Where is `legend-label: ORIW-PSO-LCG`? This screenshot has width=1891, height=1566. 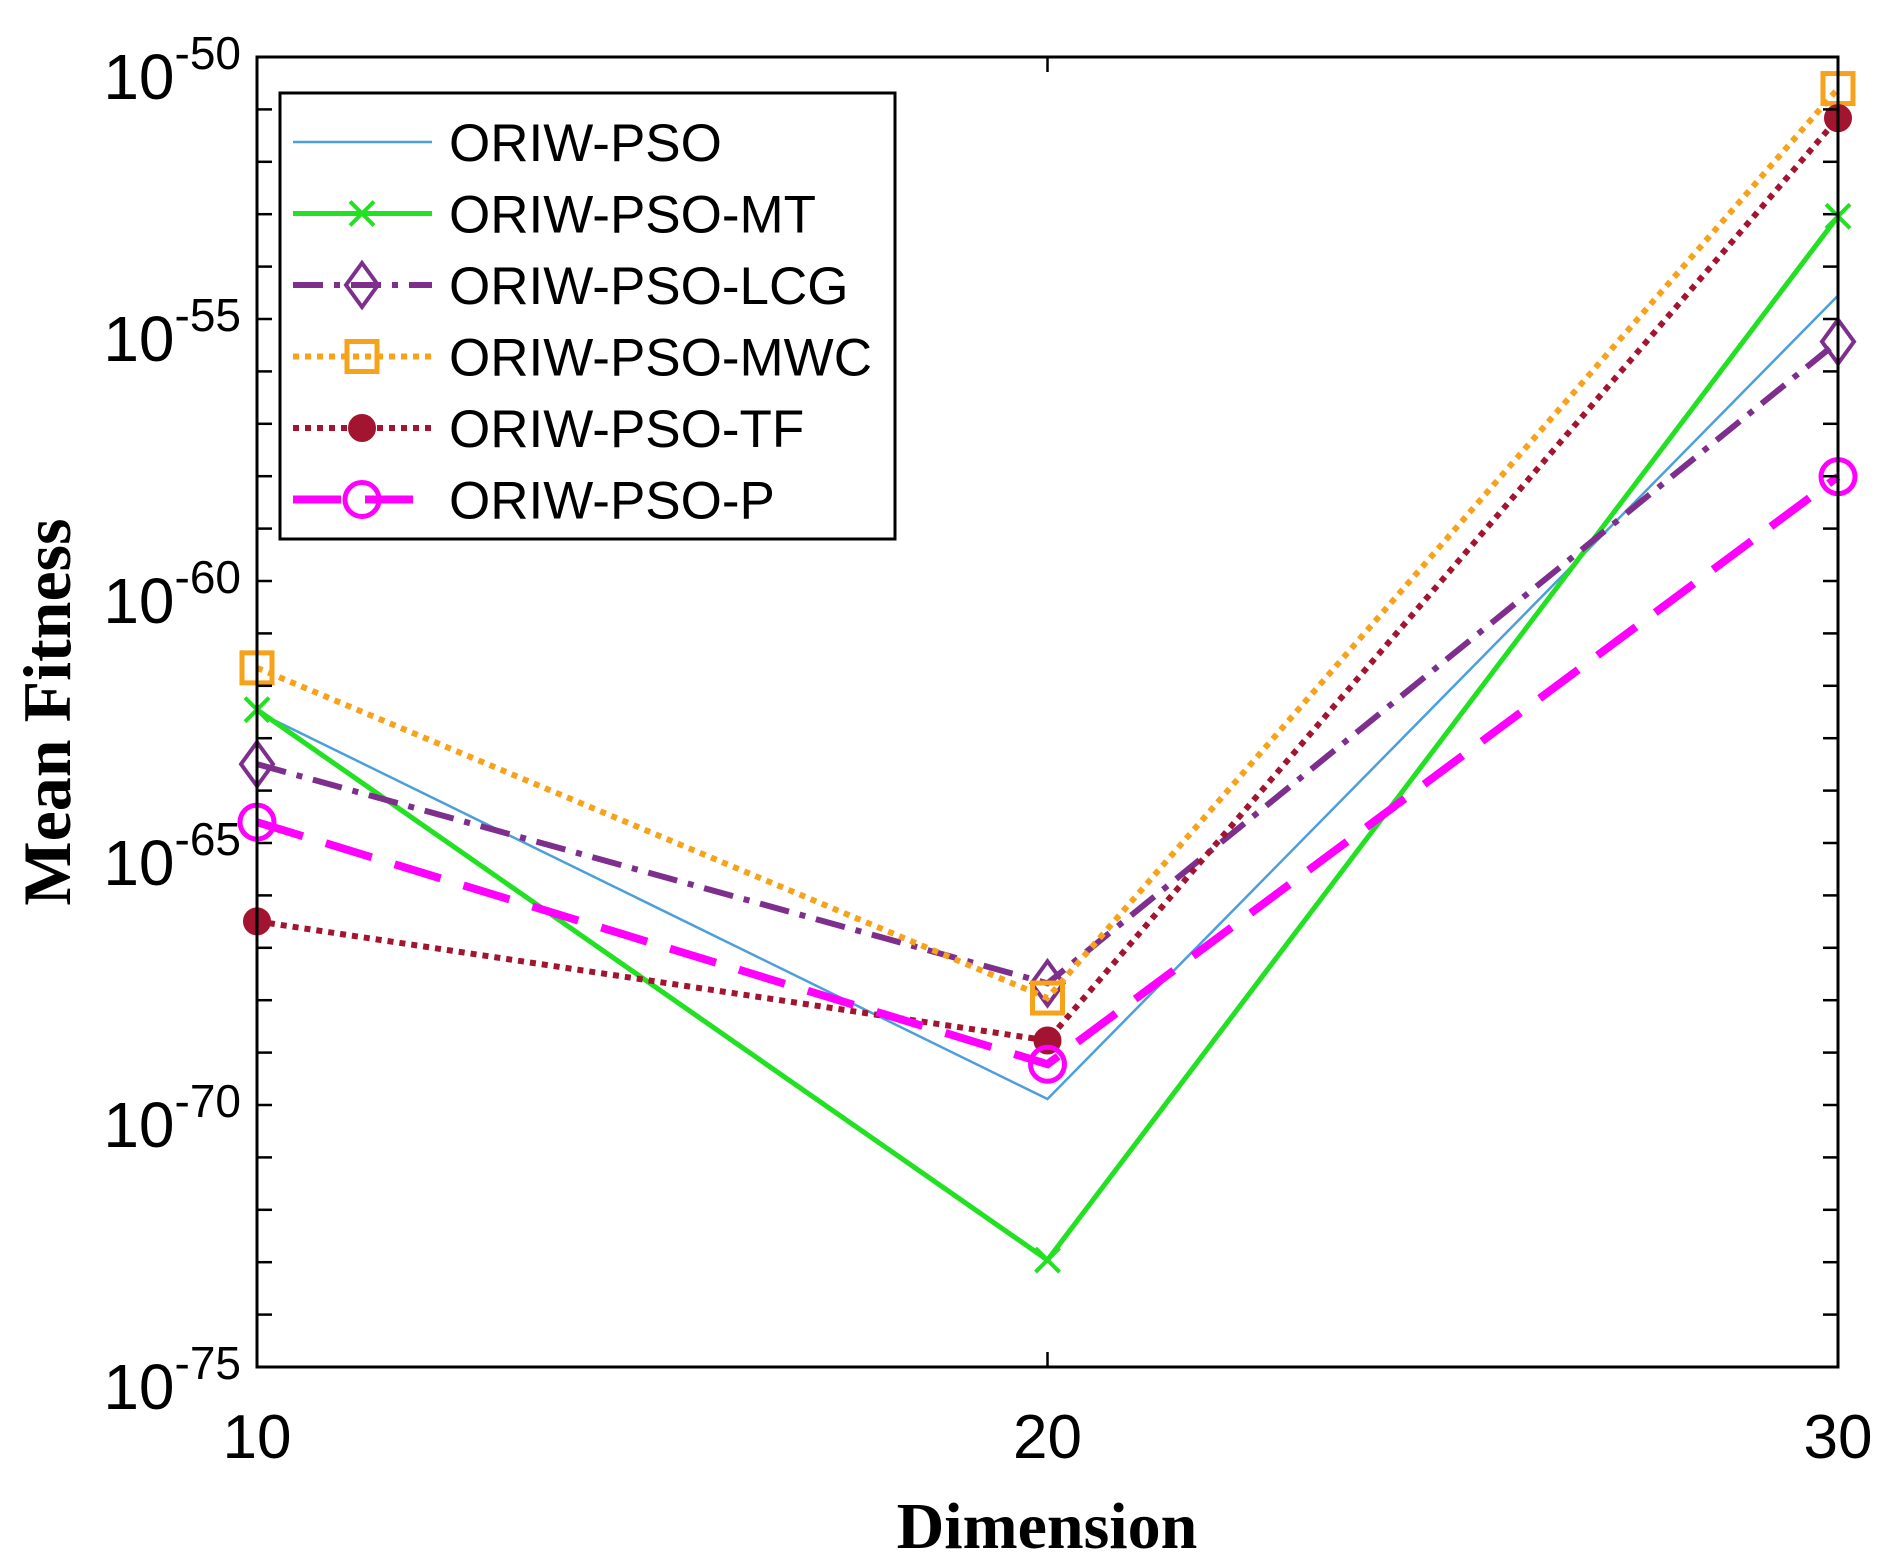
legend-label: ORIW-PSO-LCG is located at coordinates (649, 286).